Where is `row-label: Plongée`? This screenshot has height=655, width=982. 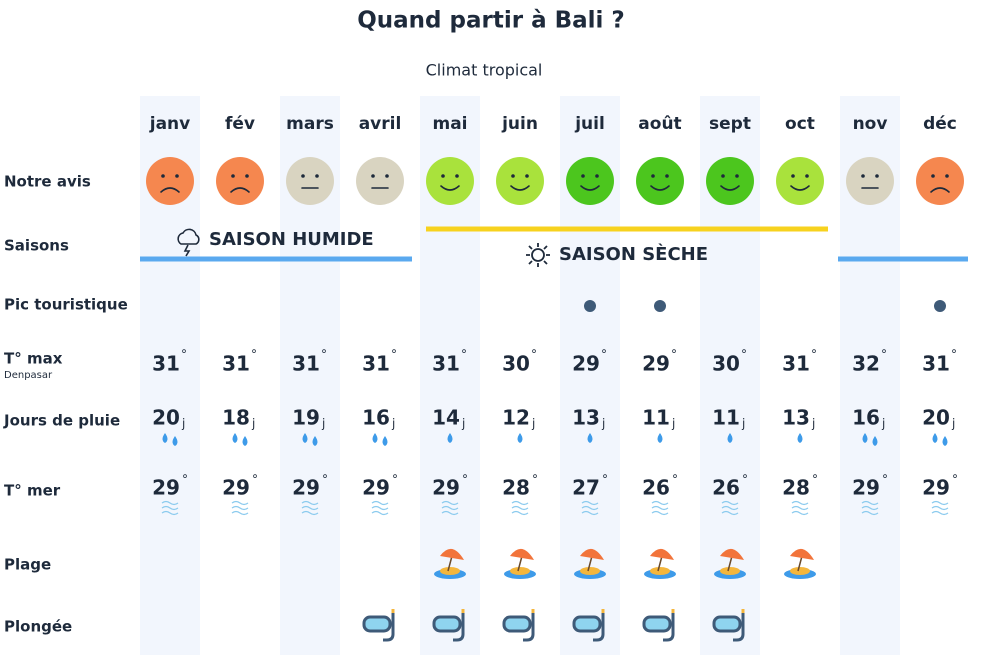 row-label: Plongée is located at coordinates (38, 627).